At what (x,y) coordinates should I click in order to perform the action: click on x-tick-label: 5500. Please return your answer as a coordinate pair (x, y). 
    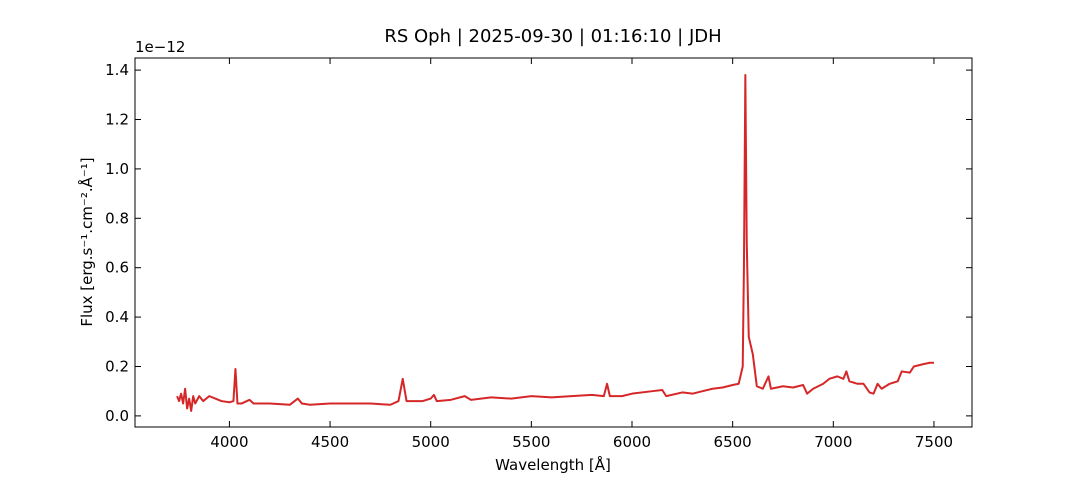
    Looking at the image, I should click on (531, 442).